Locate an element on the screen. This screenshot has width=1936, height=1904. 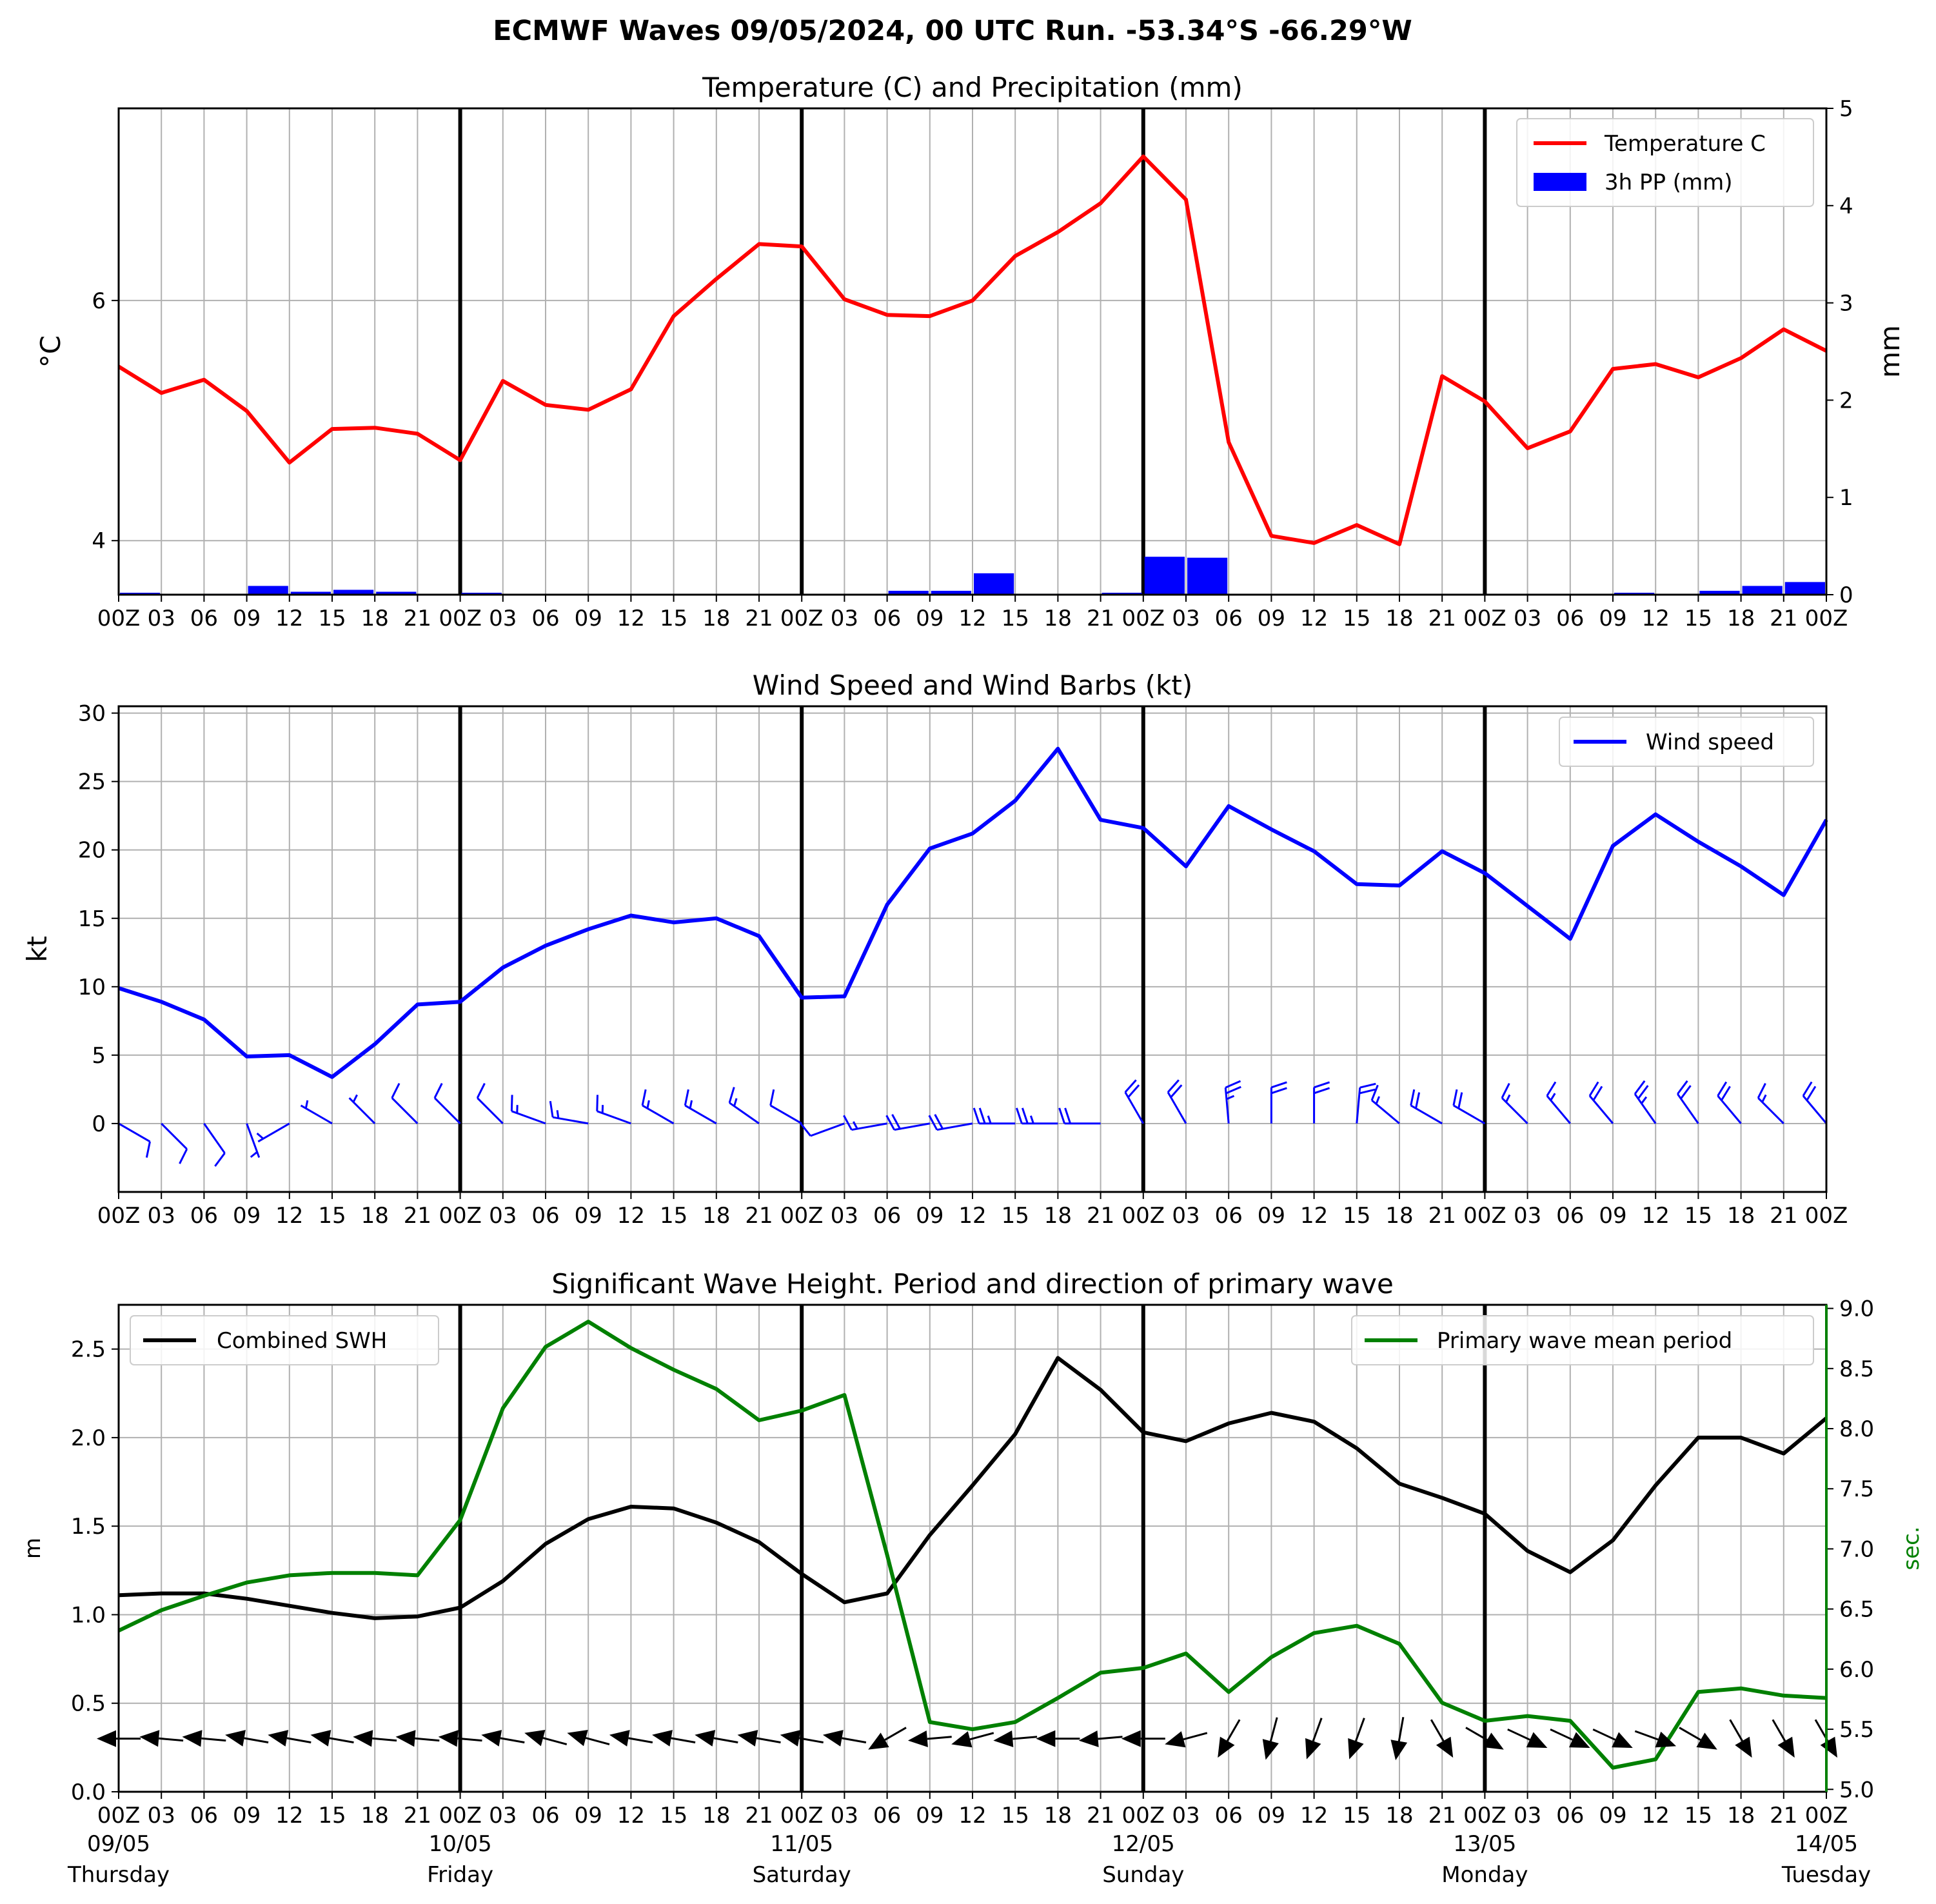
y-tick-label: 15 is located at coordinates (92, 919).